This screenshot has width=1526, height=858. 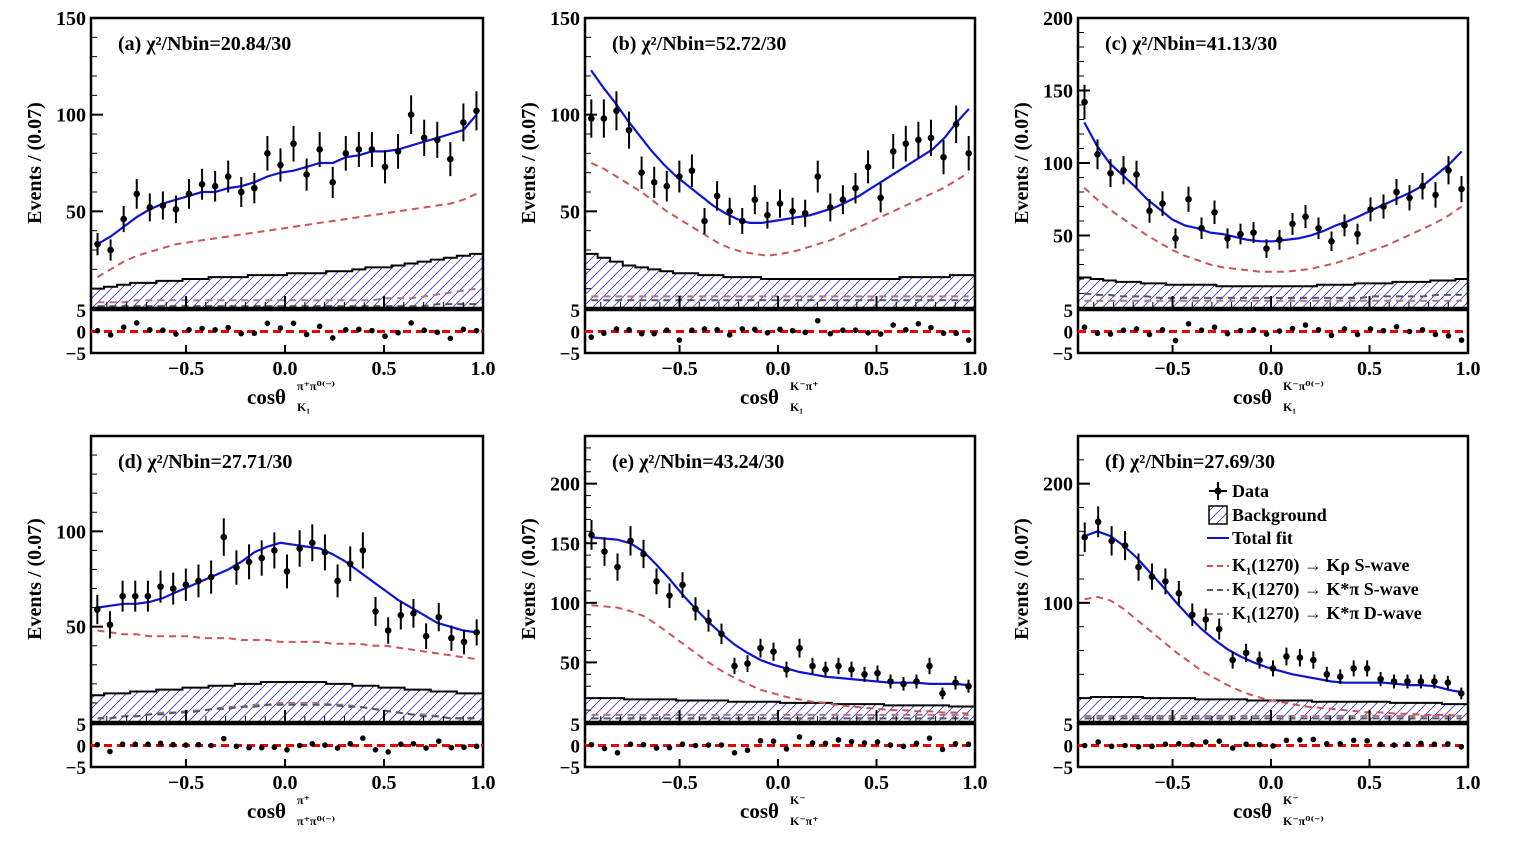 What do you see at coordinates (780, 611) in the screenshot?
I see `total-fit-curve` at bounding box center [780, 611].